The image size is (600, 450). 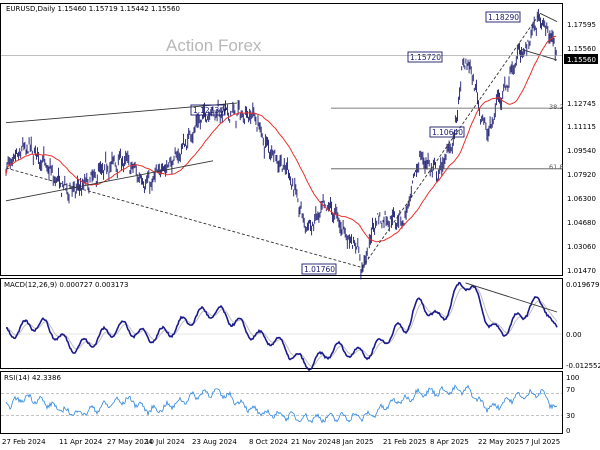 I want to click on rsi-axis-label: 70, so click(x=570, y=390).